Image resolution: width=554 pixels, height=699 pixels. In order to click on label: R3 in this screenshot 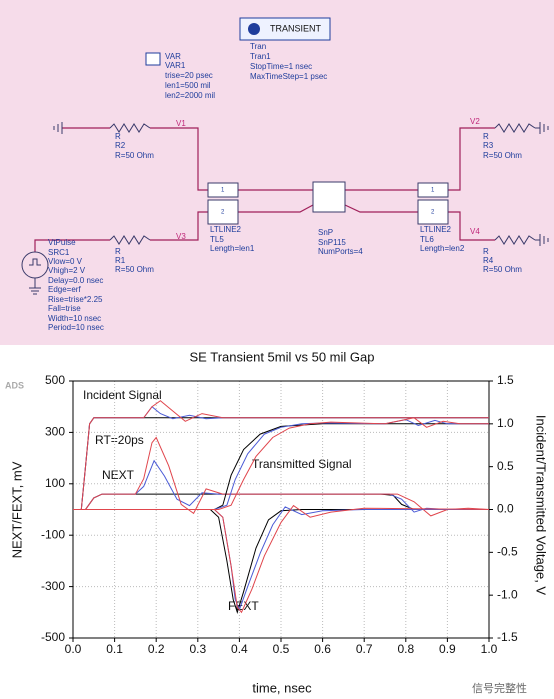, I will do `click(488, 145)`.